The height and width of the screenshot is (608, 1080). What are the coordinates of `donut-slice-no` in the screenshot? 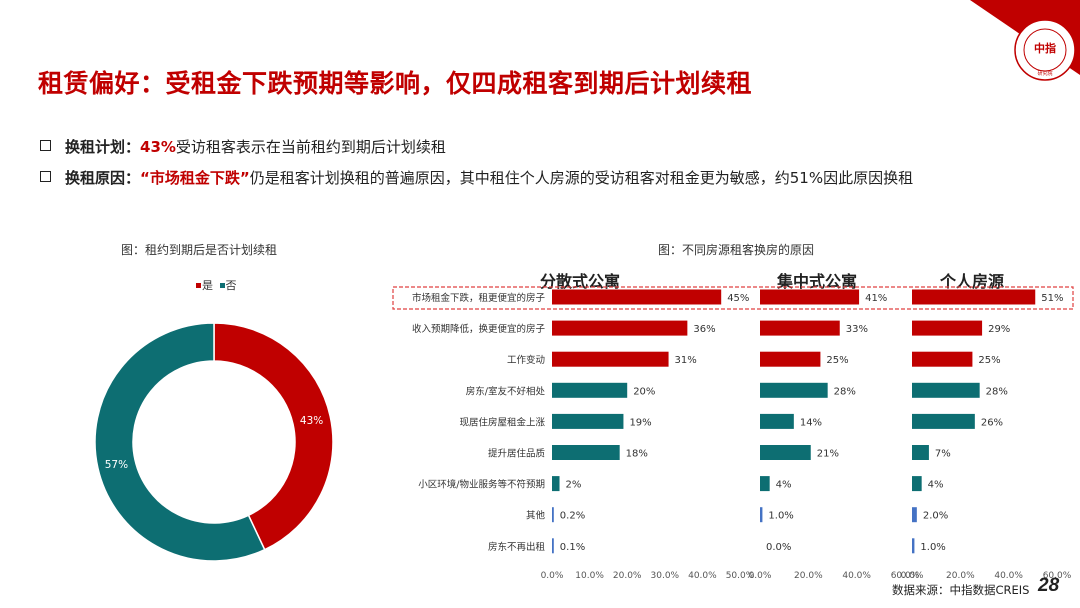 It's located at (180, 442).